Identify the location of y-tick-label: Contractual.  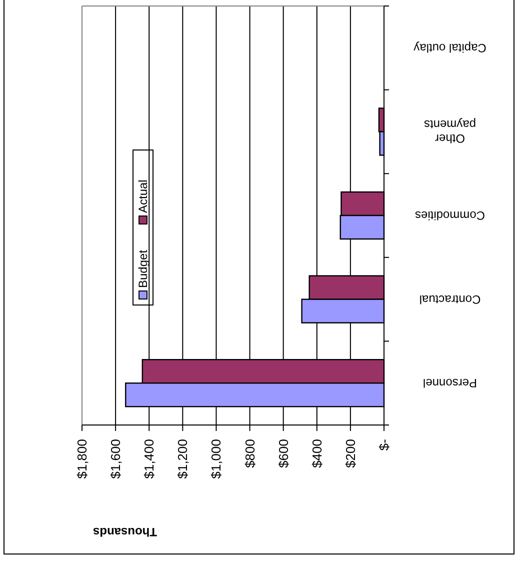
(450, 299).